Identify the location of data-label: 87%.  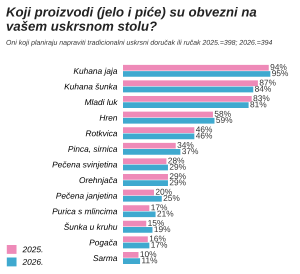
(268, 83).